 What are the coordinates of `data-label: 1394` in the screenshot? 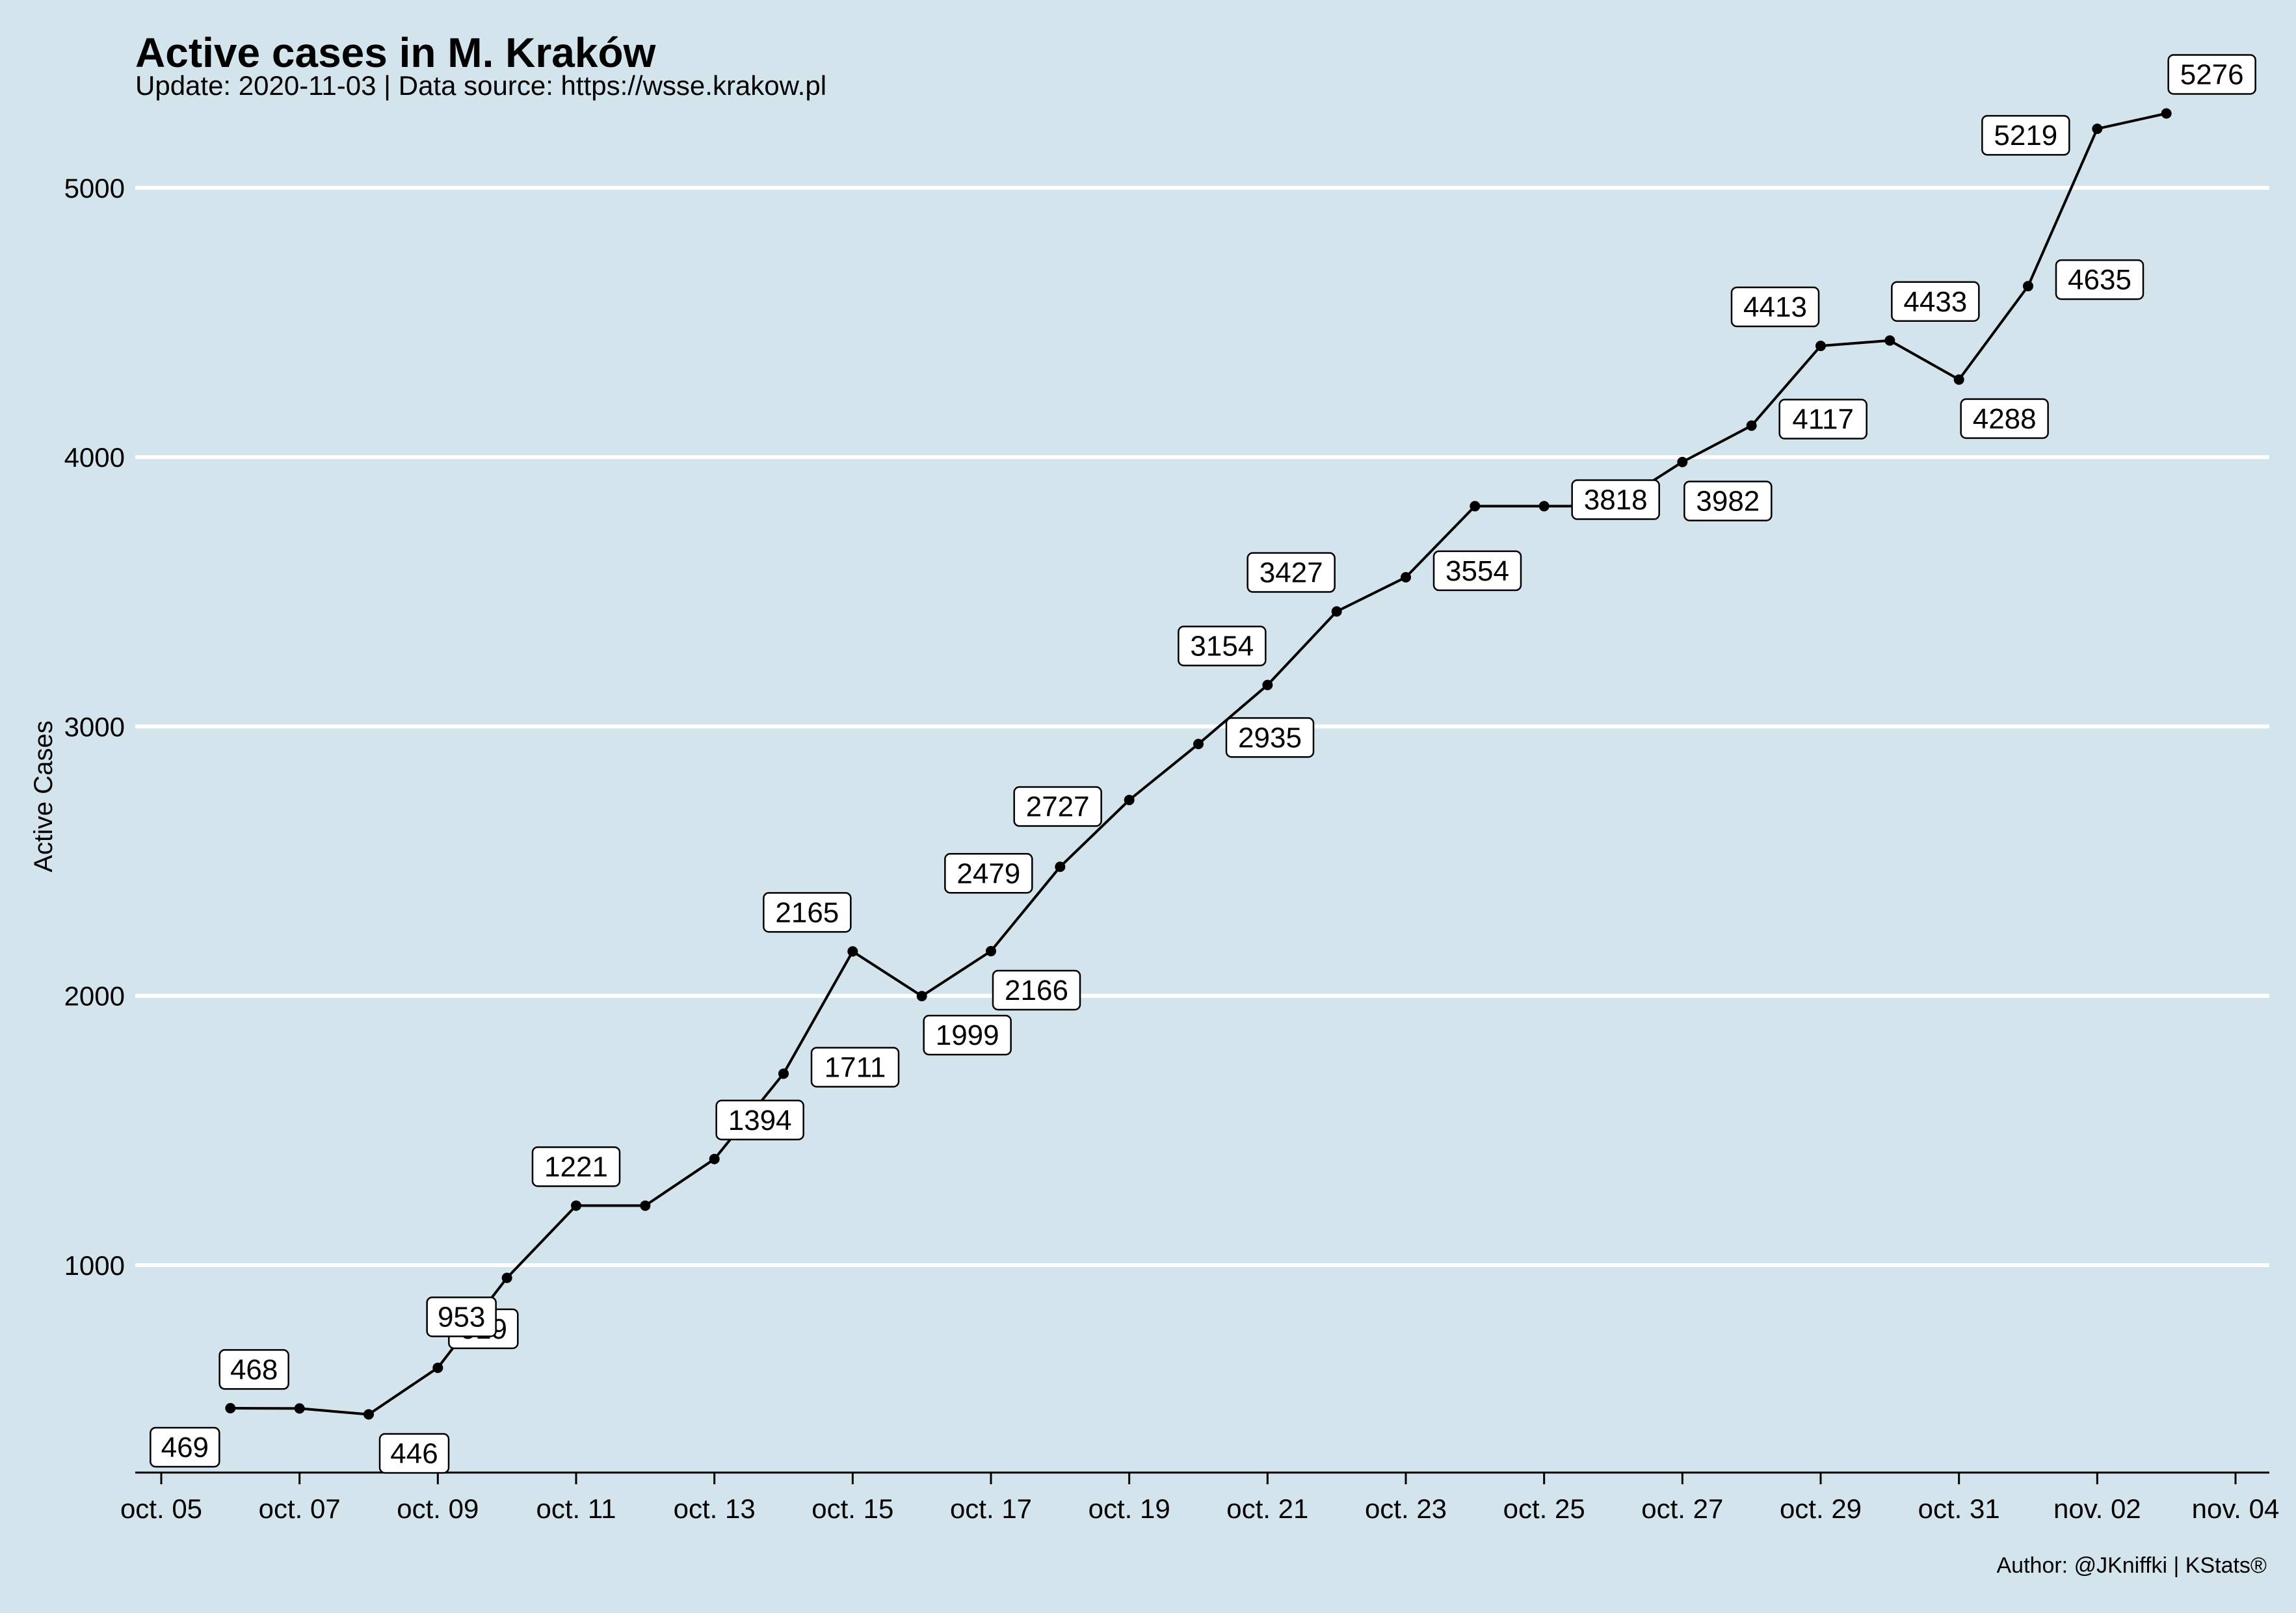 It's located at (760, 1120).